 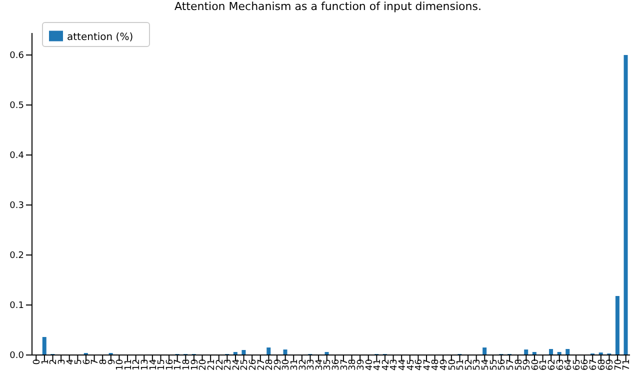 I want to click on x-tick-label: 62, so click(x=552, y=364).